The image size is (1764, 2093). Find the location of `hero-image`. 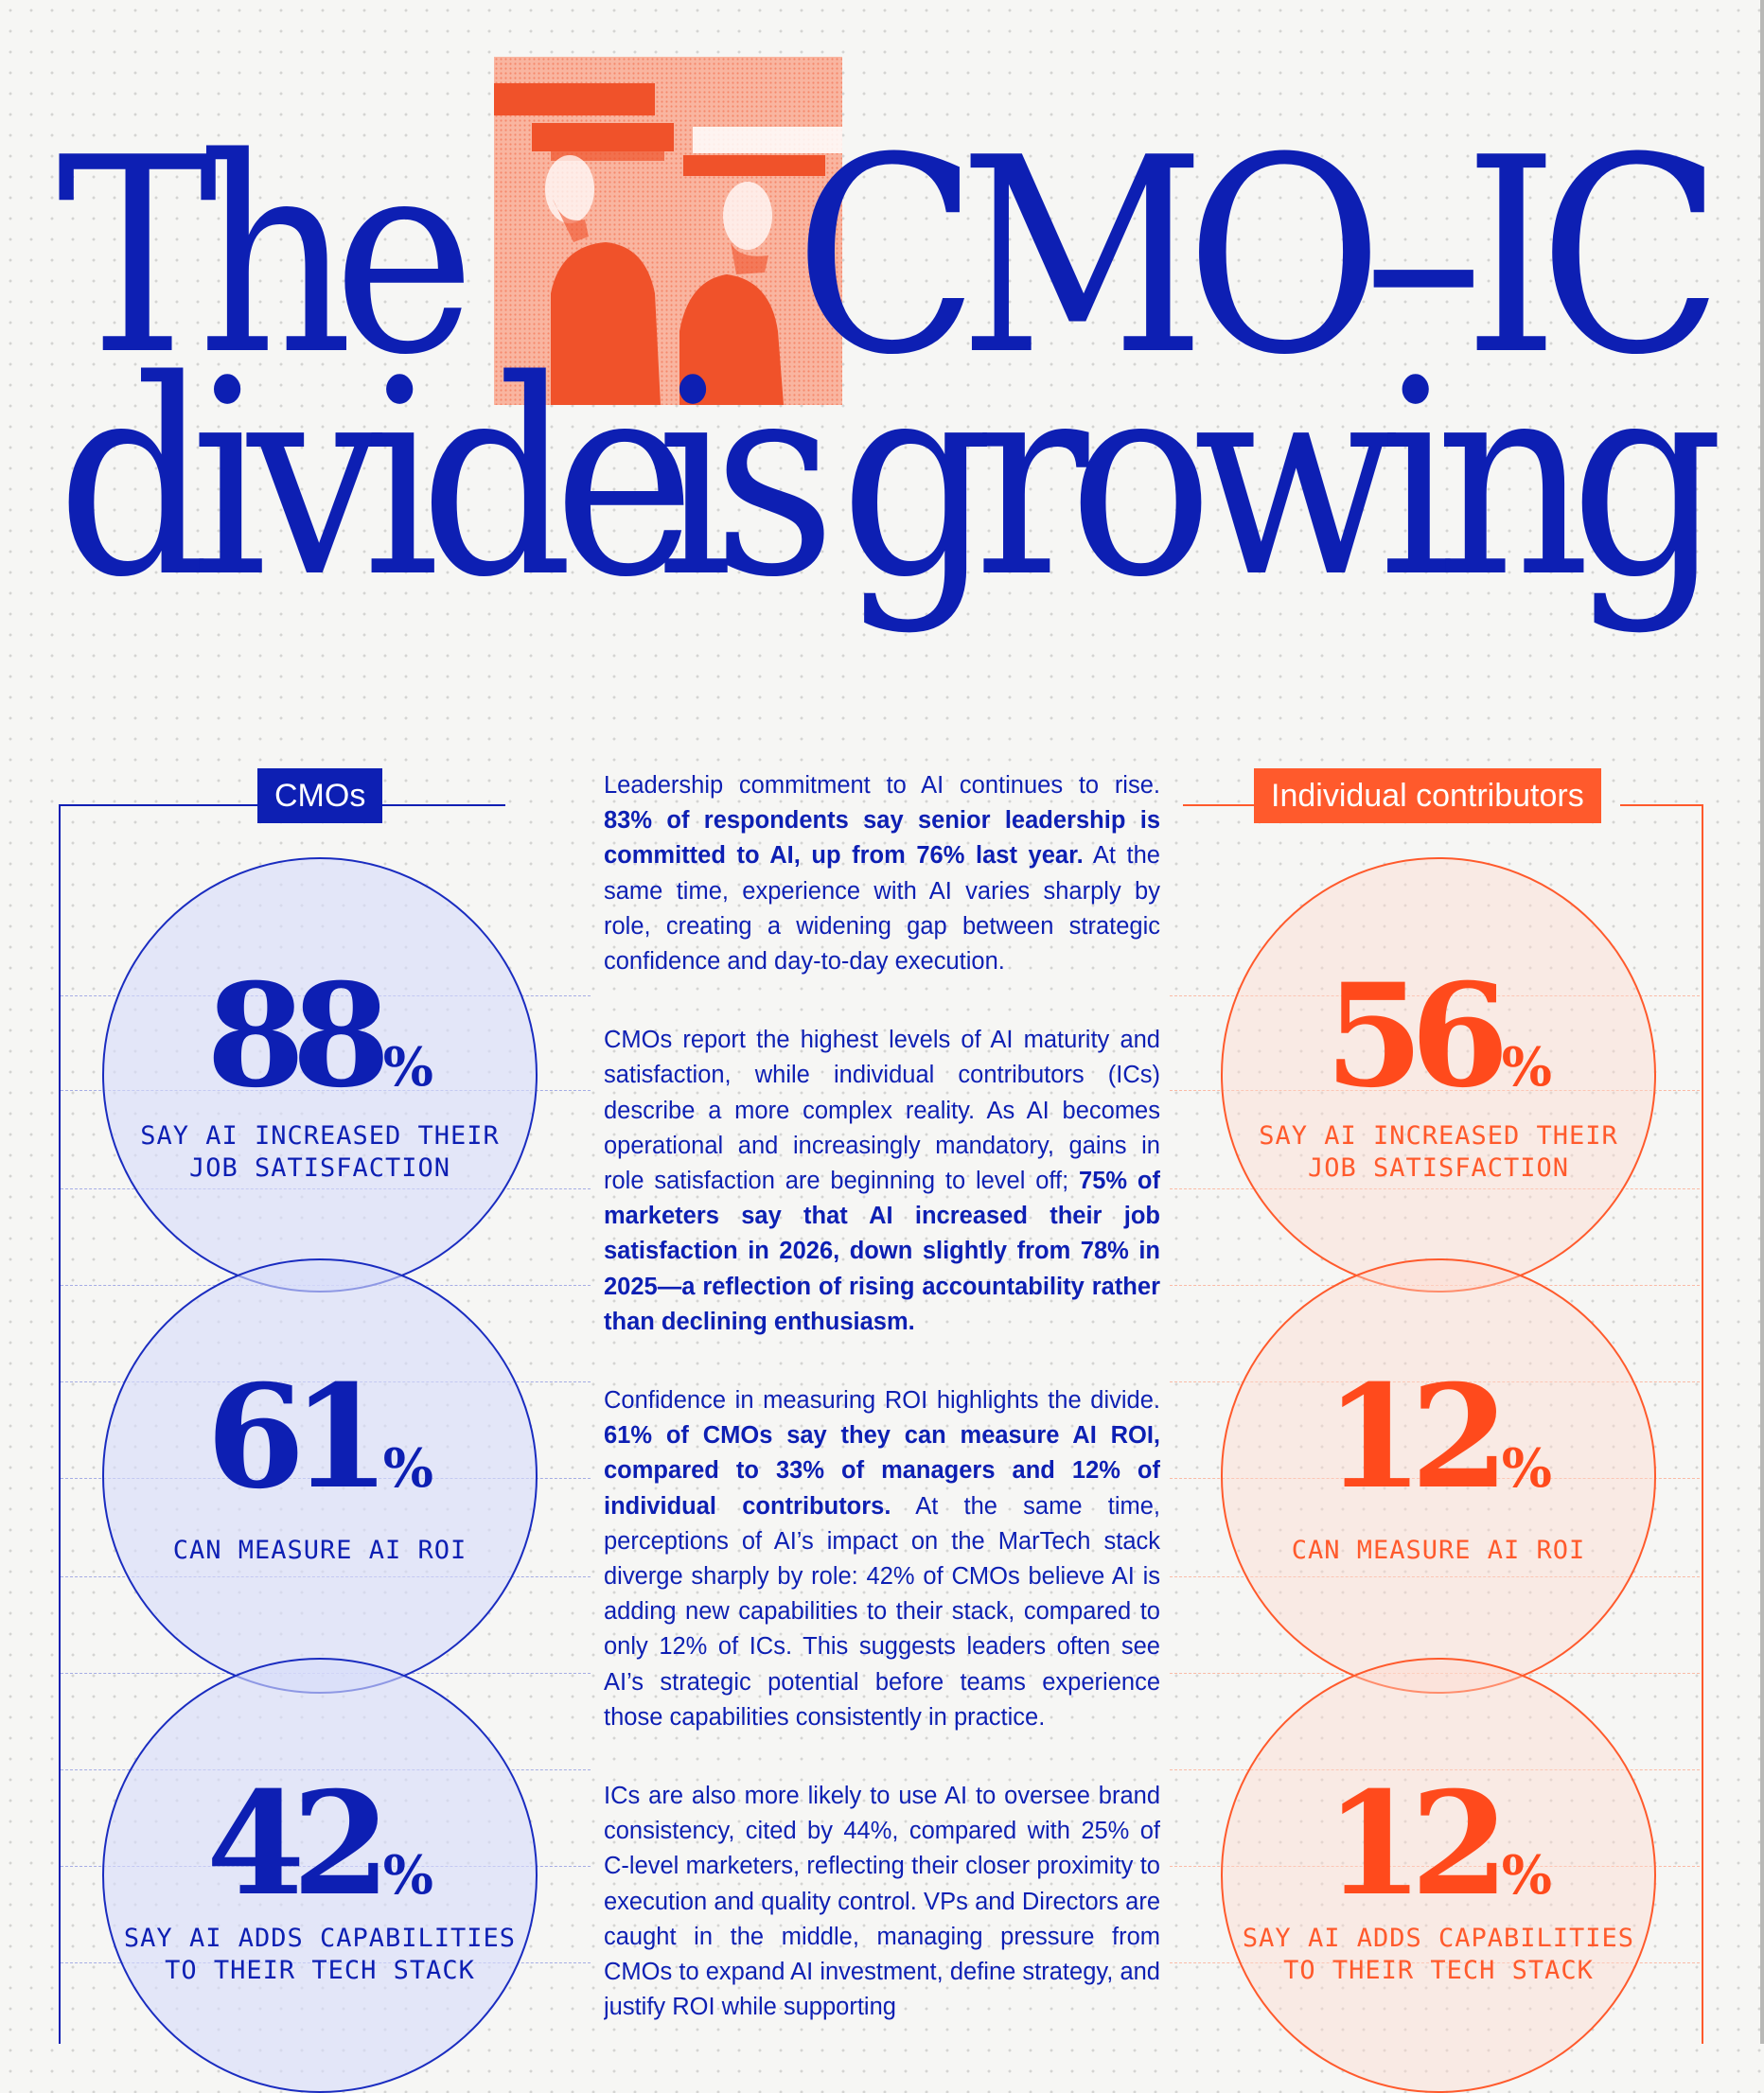

hero-image is located at coordinates (668, 231).